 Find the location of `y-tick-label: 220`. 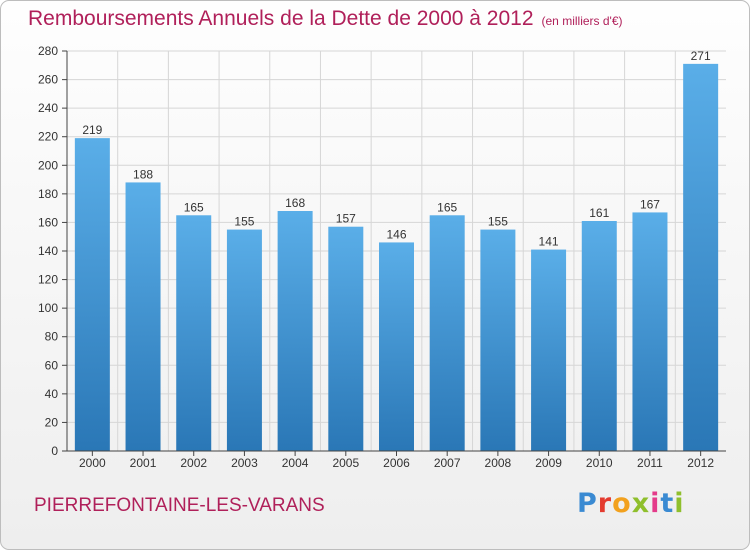

y-tick-label: 220 is located at coordinates (48, 137).